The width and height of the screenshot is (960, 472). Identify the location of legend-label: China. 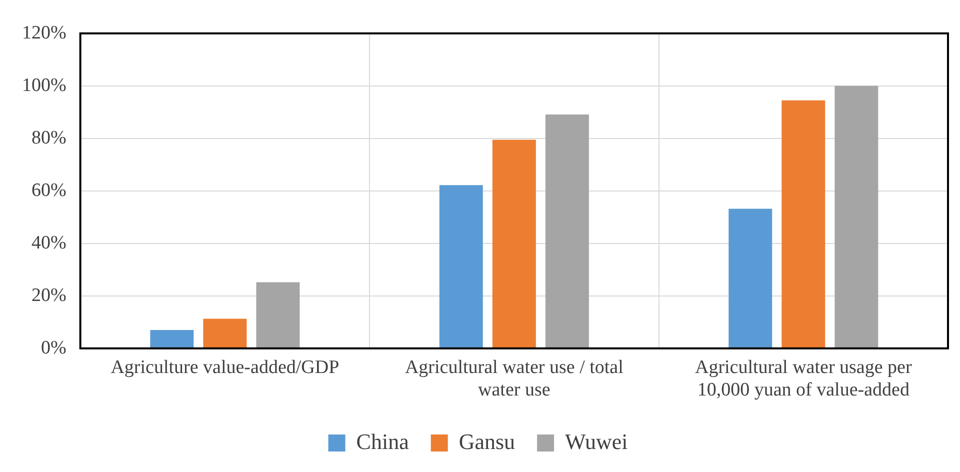
(383, 441).